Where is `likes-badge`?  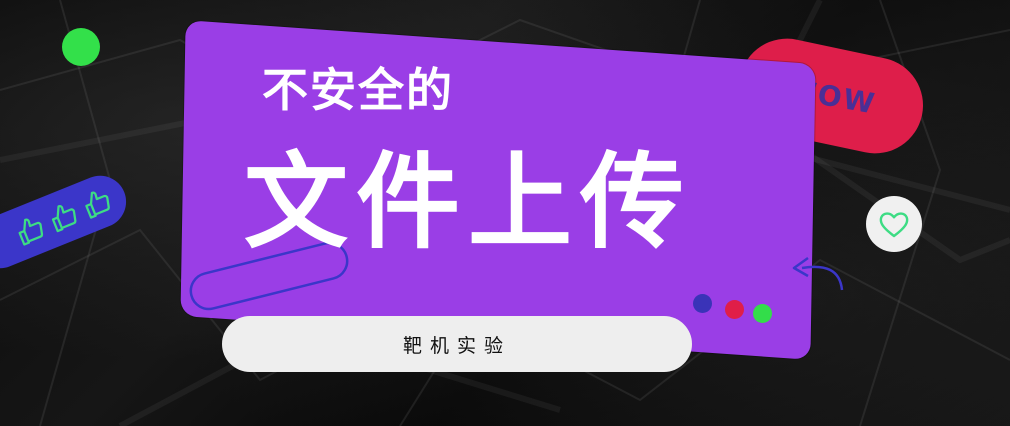 likes-badge is located at coordinates (67, 222).